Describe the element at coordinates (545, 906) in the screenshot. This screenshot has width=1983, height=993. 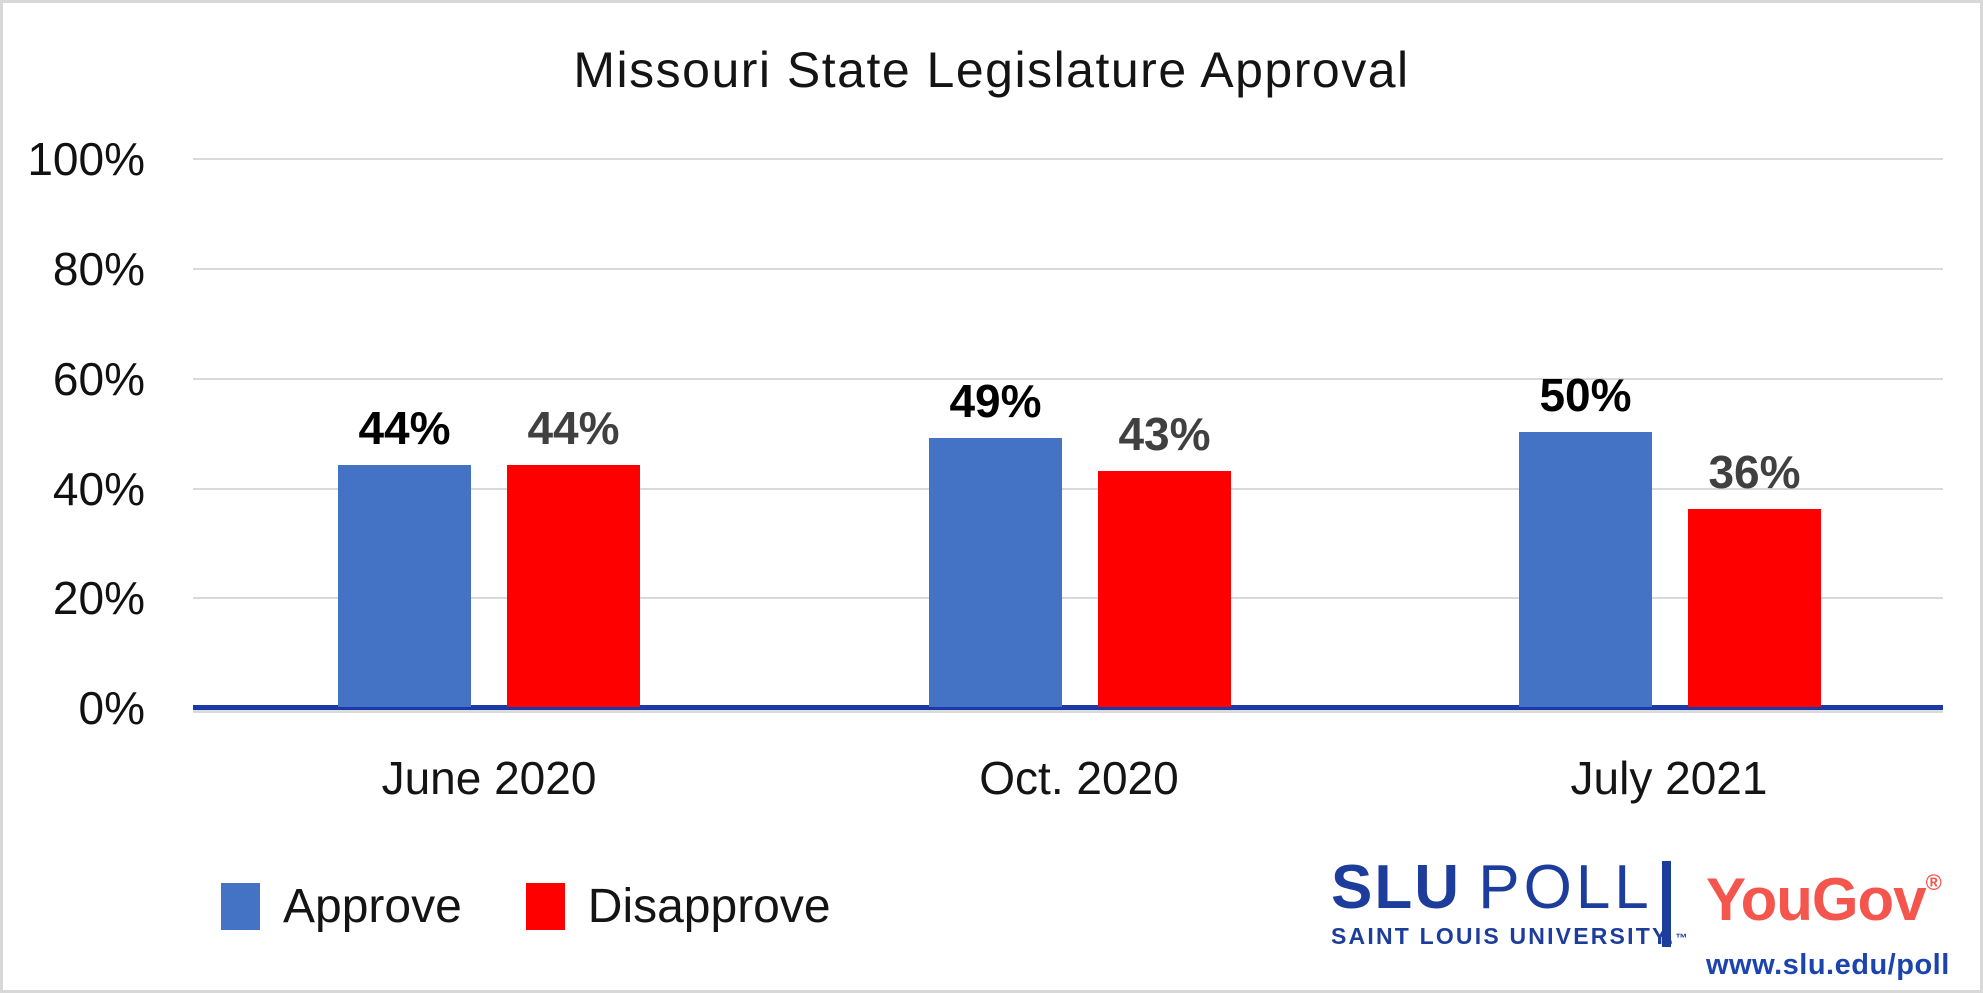
I see `disapprove-legend-swatch` at that location.